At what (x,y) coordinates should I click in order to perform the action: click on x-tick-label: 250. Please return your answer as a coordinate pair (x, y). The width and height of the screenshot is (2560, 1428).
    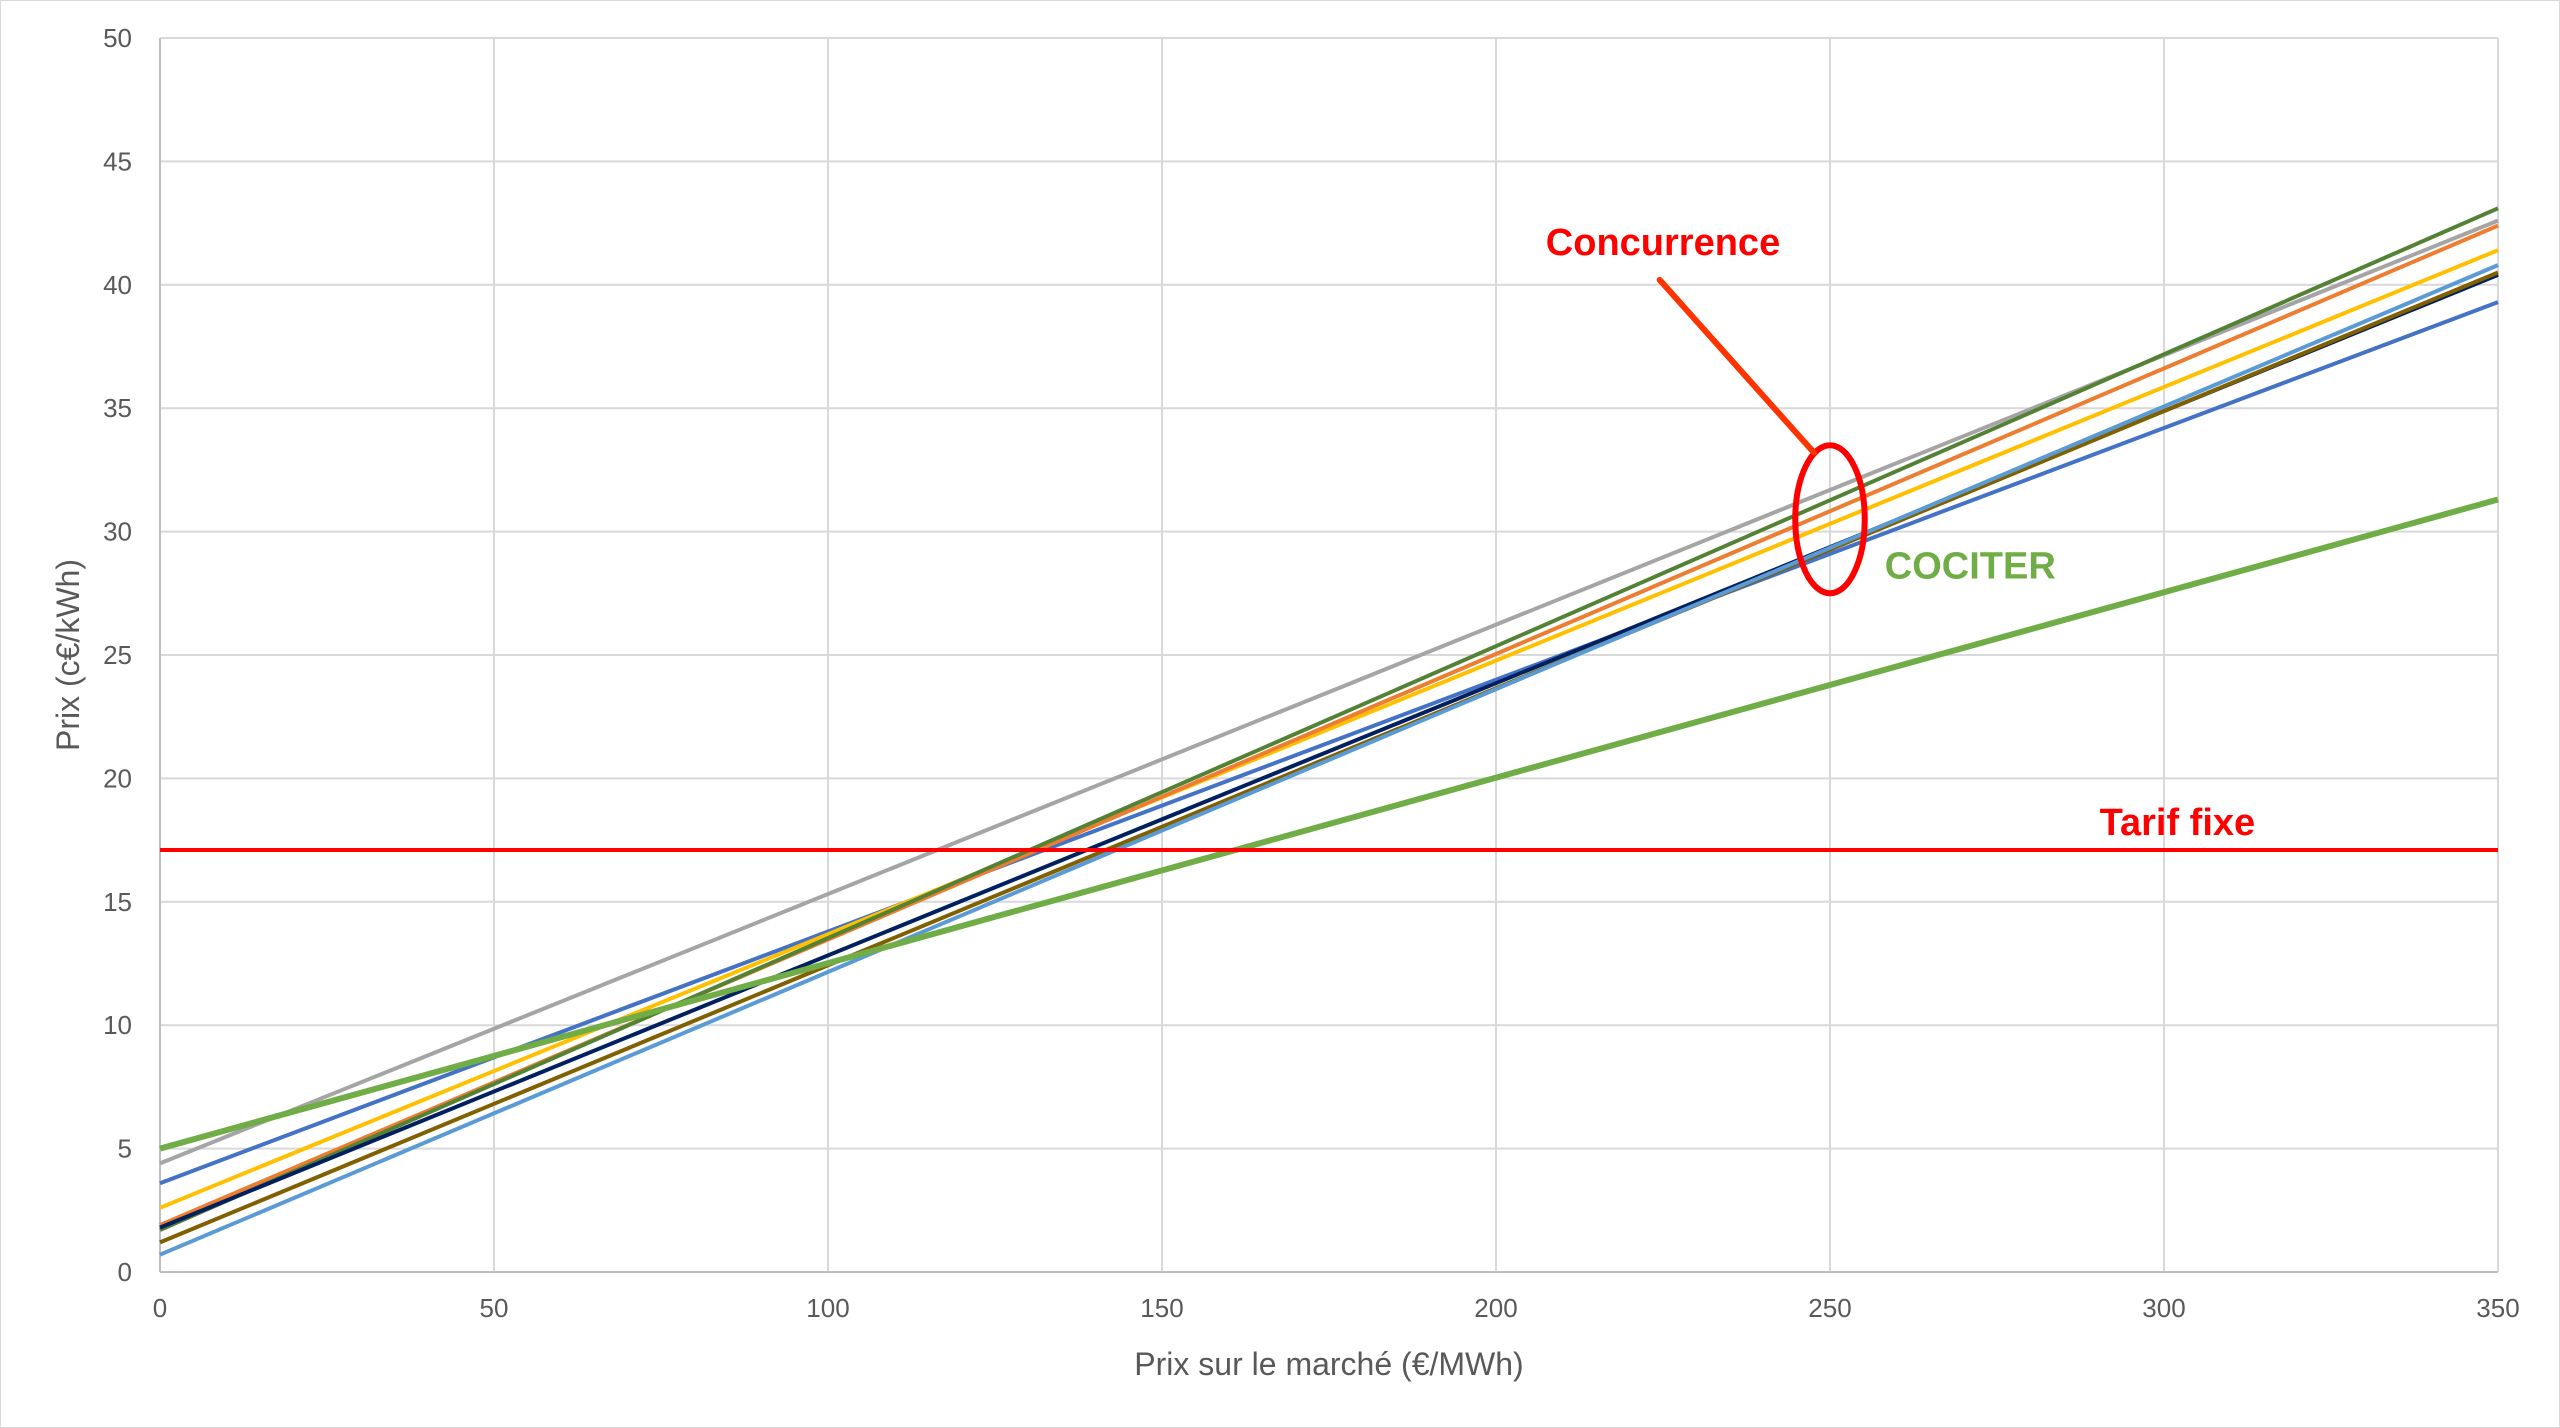
    Looking at the image, I should click on (1829, 1308).